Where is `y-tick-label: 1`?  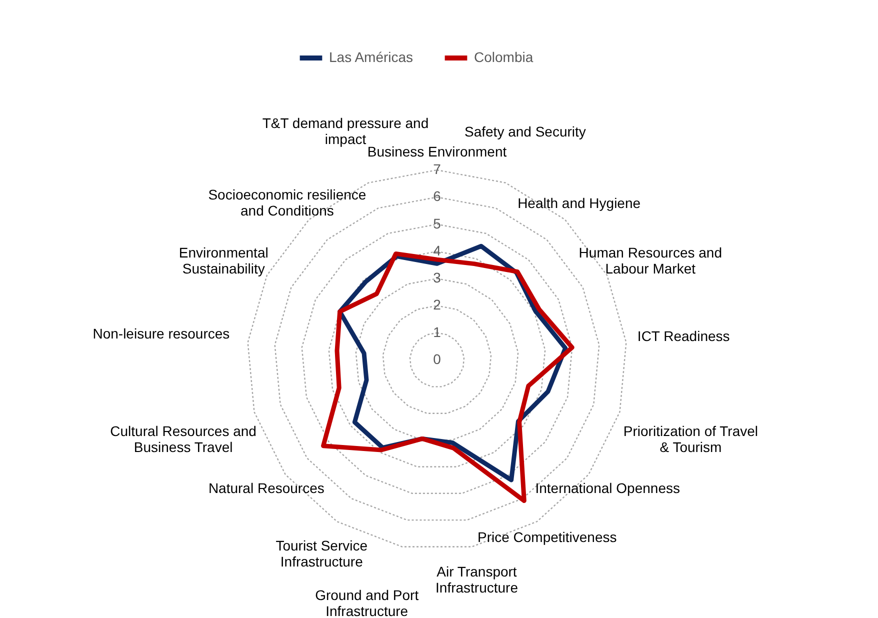 y-tick-label: 1 is located at coordinates (437, 332).